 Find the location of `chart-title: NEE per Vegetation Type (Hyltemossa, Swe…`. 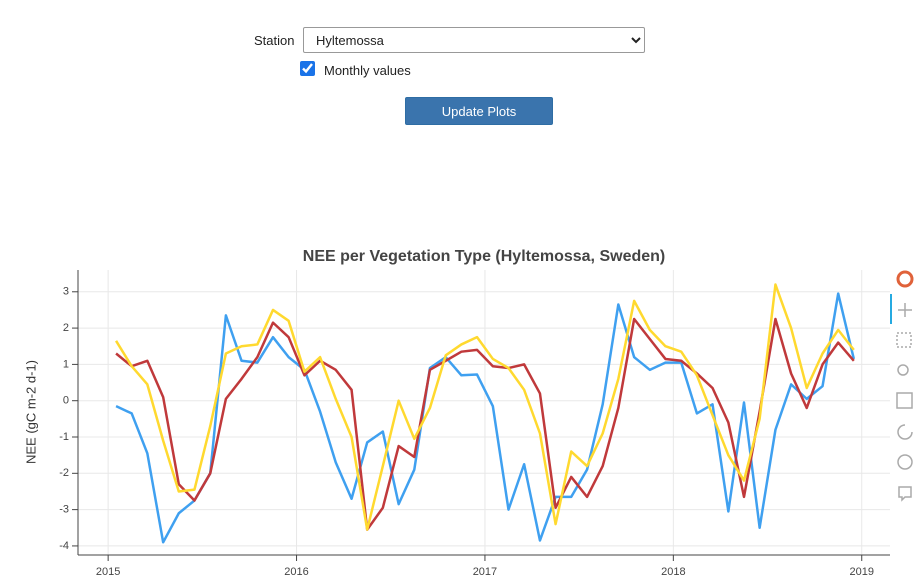

chart-title: NEE per Vegetation Type (Hyltemossa, Swe… is located at coordinates (484, 256).